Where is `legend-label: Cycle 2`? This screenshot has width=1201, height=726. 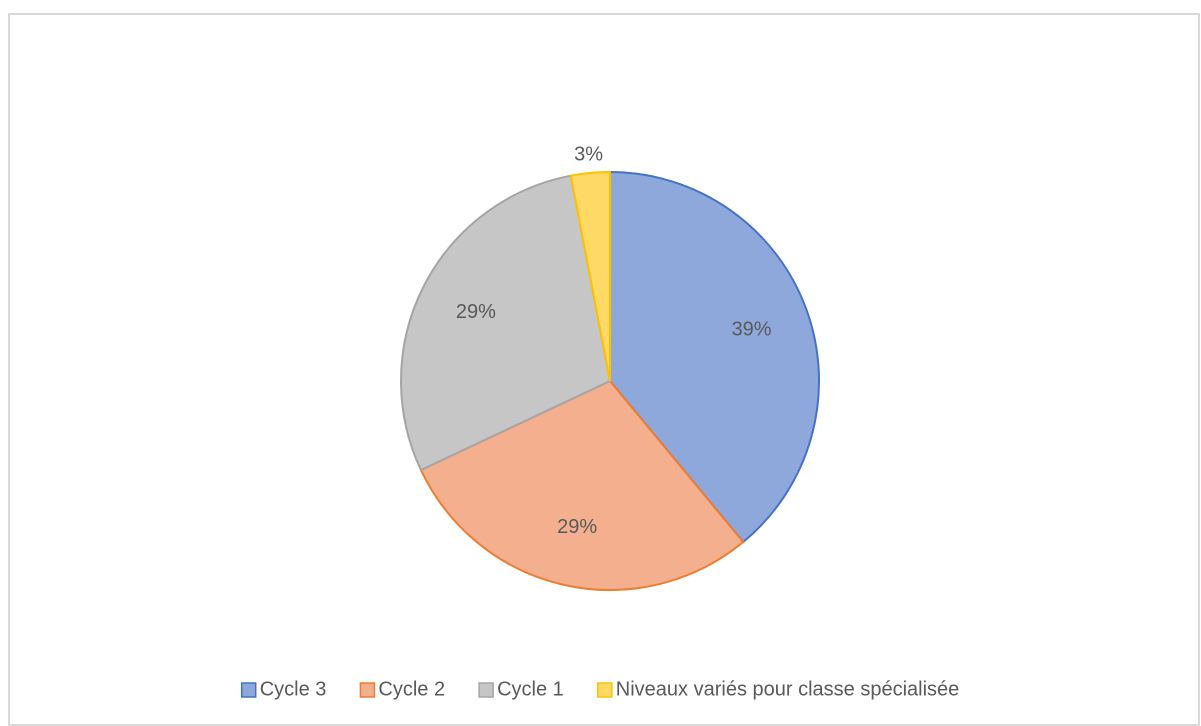 legend-label: Cycle 2 is located at coordinates (411, 689).